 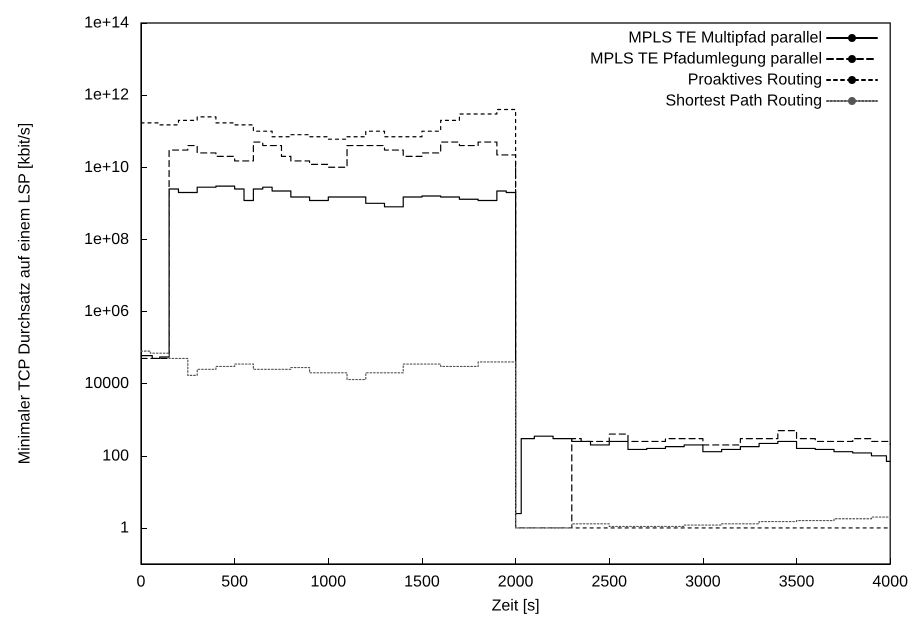 I want to click on legend-label: MPLS TE Multipfad parallel, so click(x=725, y=38).